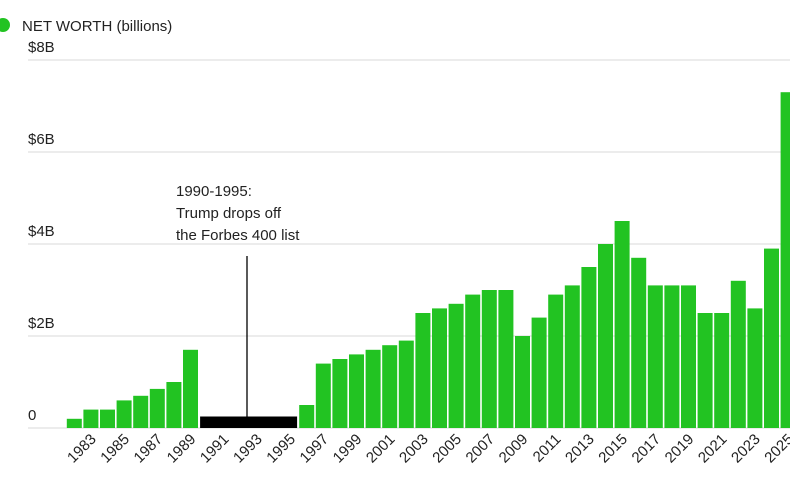 This screenshot has width=790, height=491. I want to click on y-tick-label: $6B, so click(41, 139).